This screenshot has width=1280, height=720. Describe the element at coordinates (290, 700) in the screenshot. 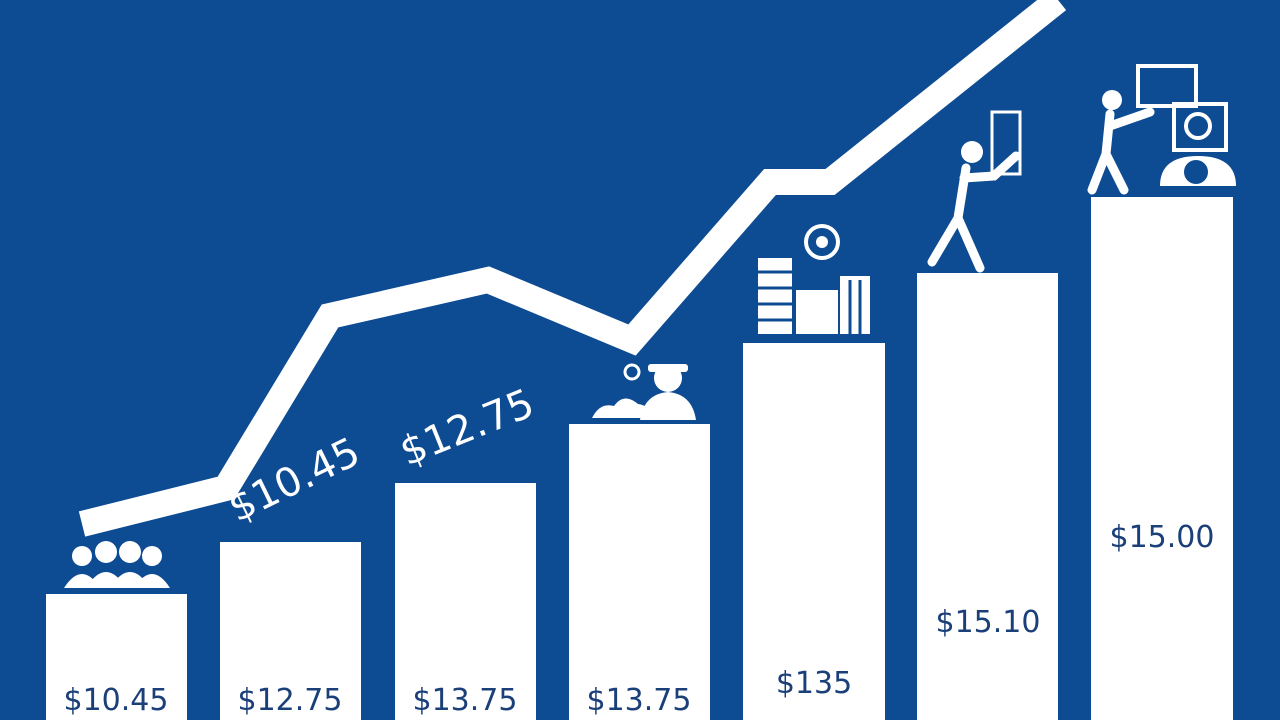

I see `bar-label: $12.75` at that location.